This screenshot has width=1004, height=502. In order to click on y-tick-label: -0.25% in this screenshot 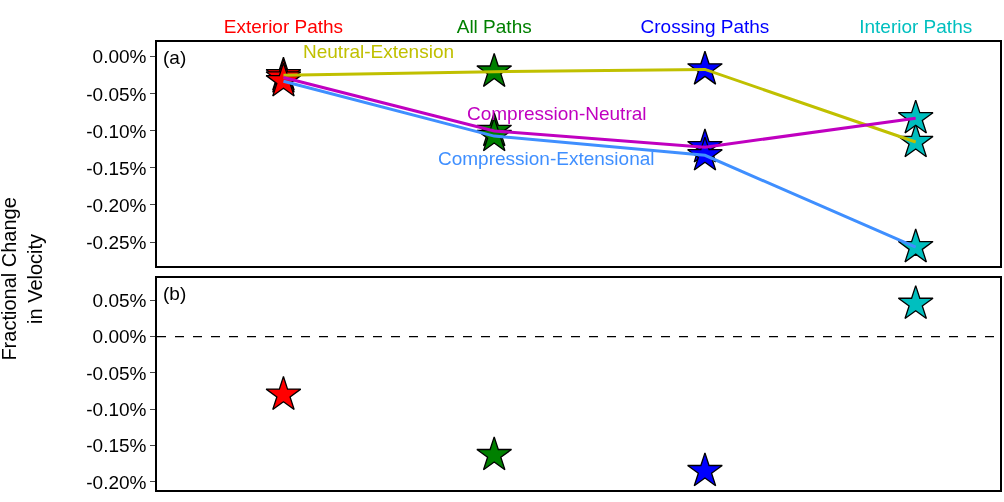, I will do `click(116, 242)`.